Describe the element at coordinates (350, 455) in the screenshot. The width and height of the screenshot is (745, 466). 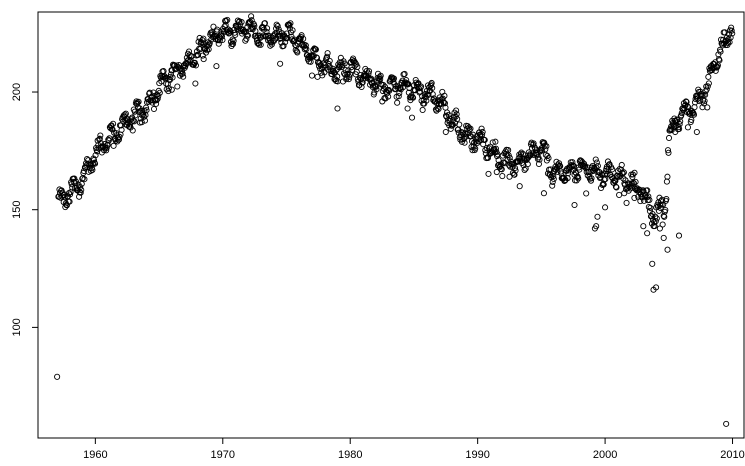
I see `x-tick-label: 1980` at that location.